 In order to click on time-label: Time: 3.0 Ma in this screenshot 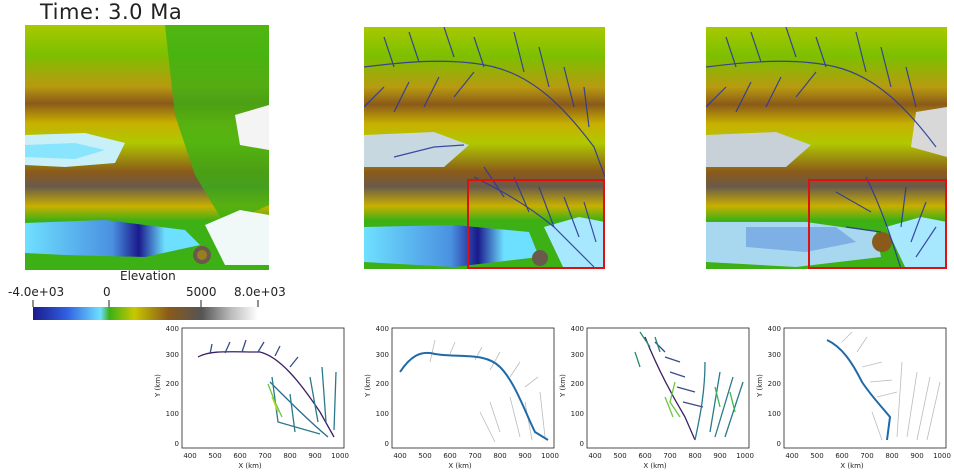, I will do `click(111, 12)`.